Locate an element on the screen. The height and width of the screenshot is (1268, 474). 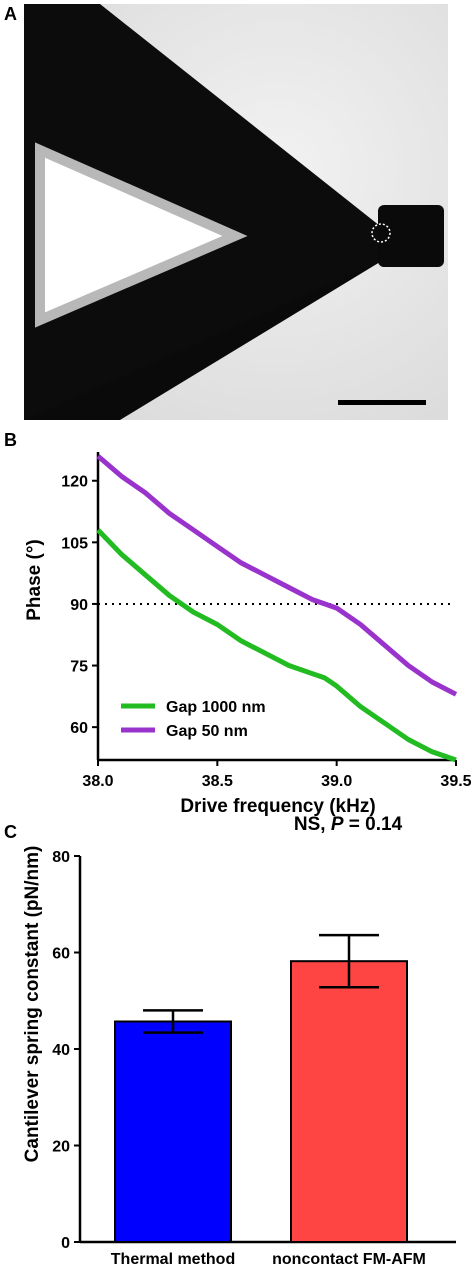
bar-noncontact-fm-afm is located at coordinates (349, 1101).